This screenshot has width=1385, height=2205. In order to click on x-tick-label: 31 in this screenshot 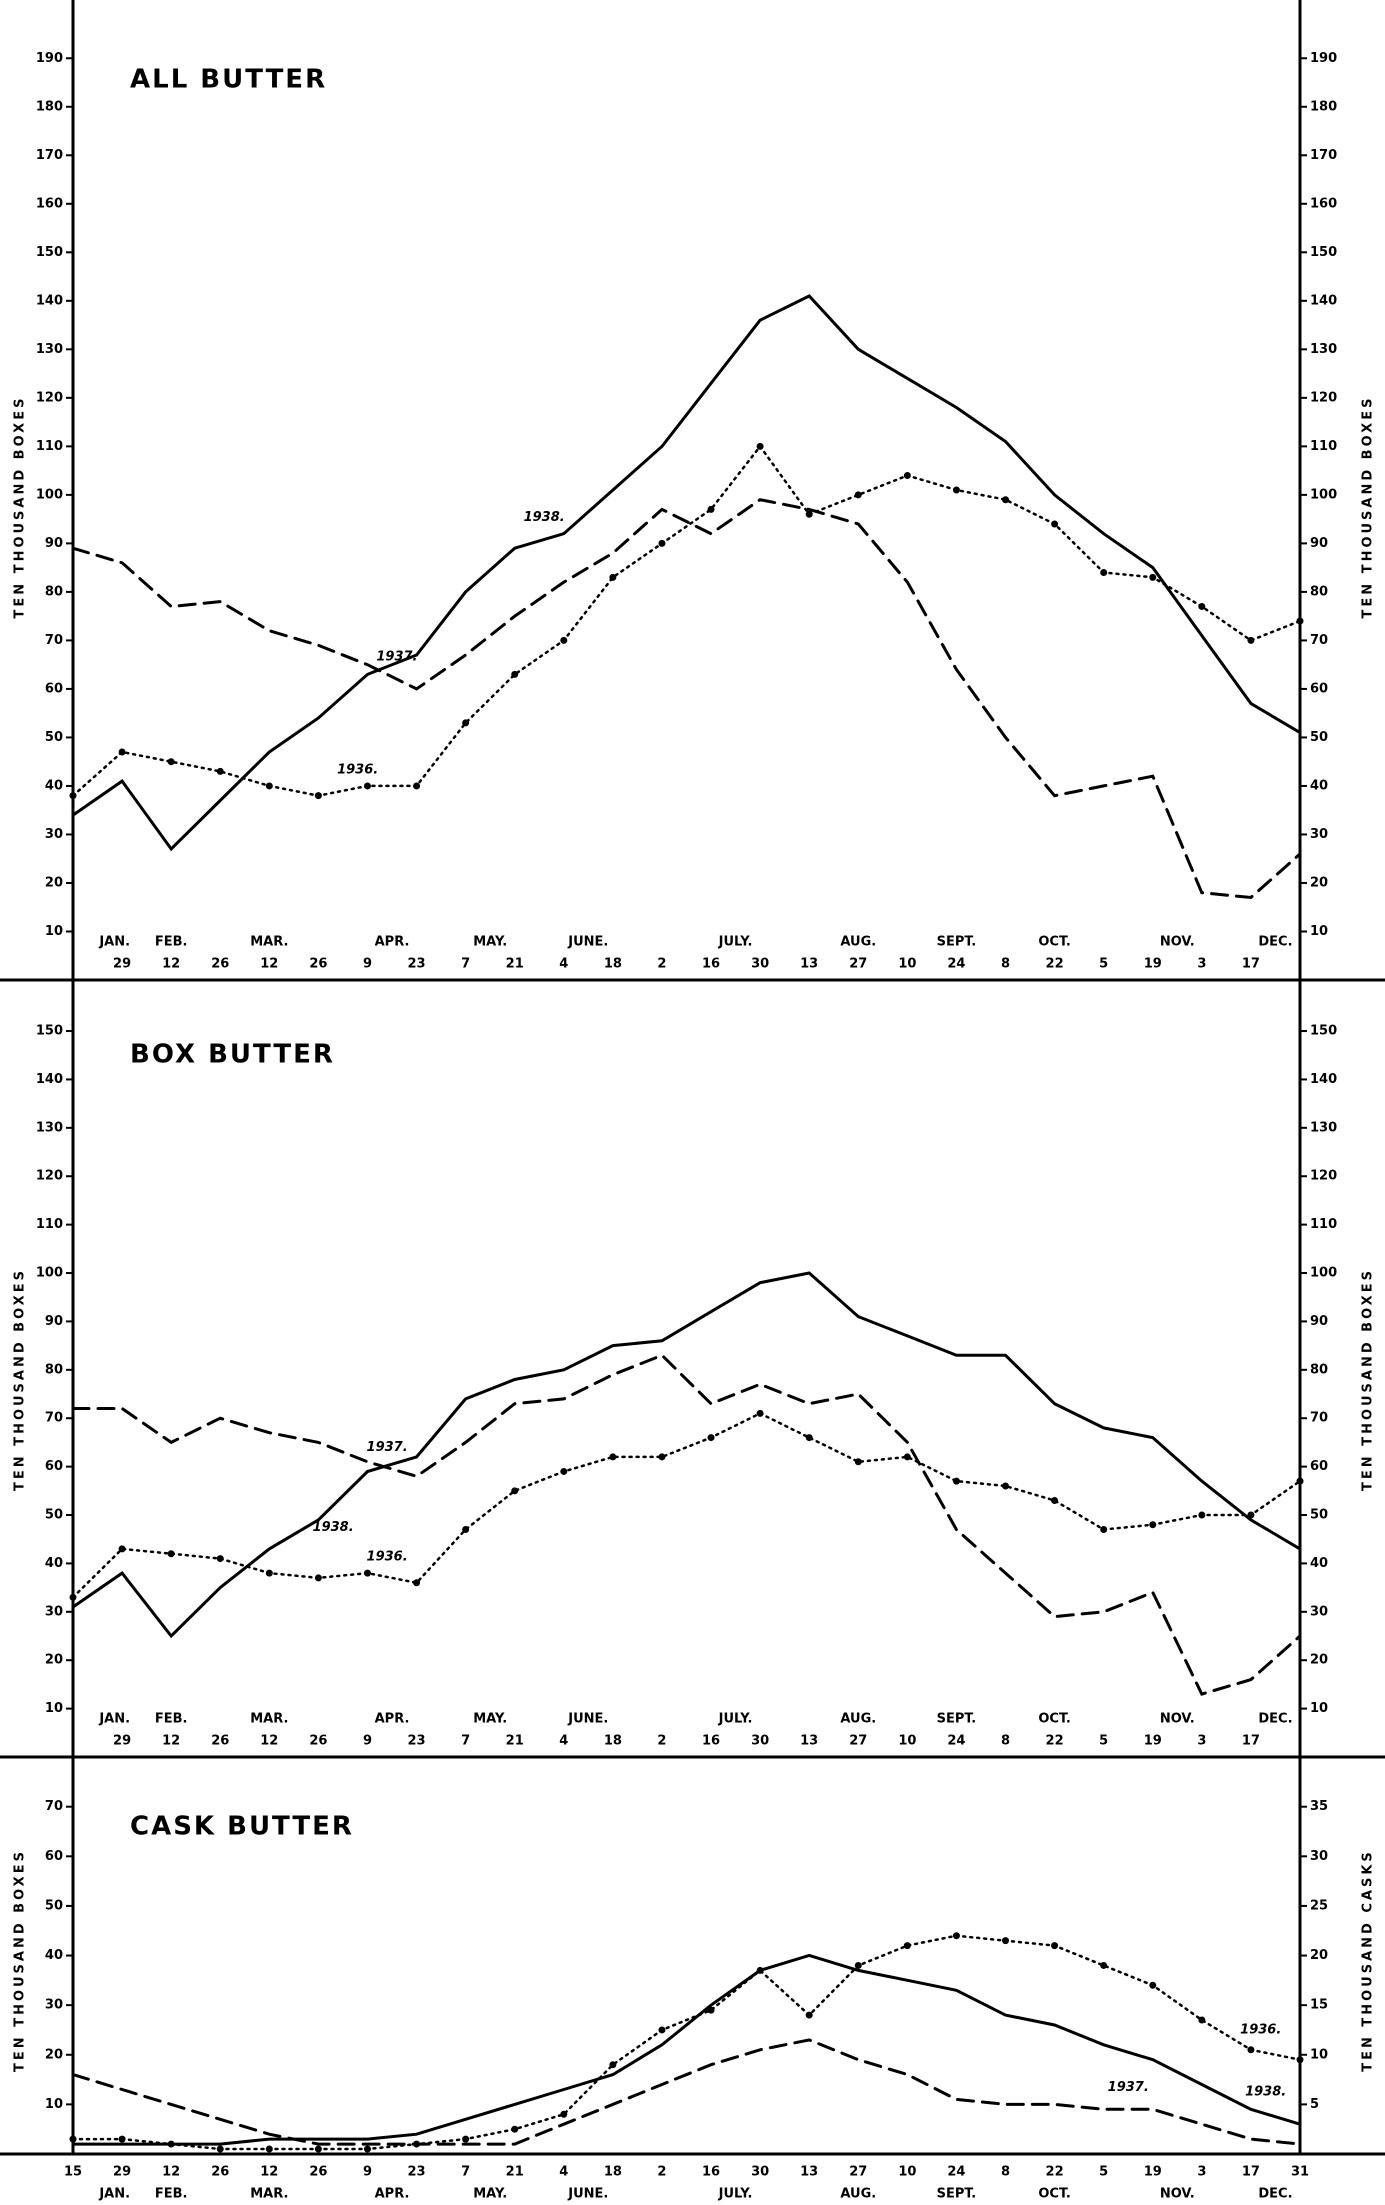, I will do `click(1300, 2172)`.